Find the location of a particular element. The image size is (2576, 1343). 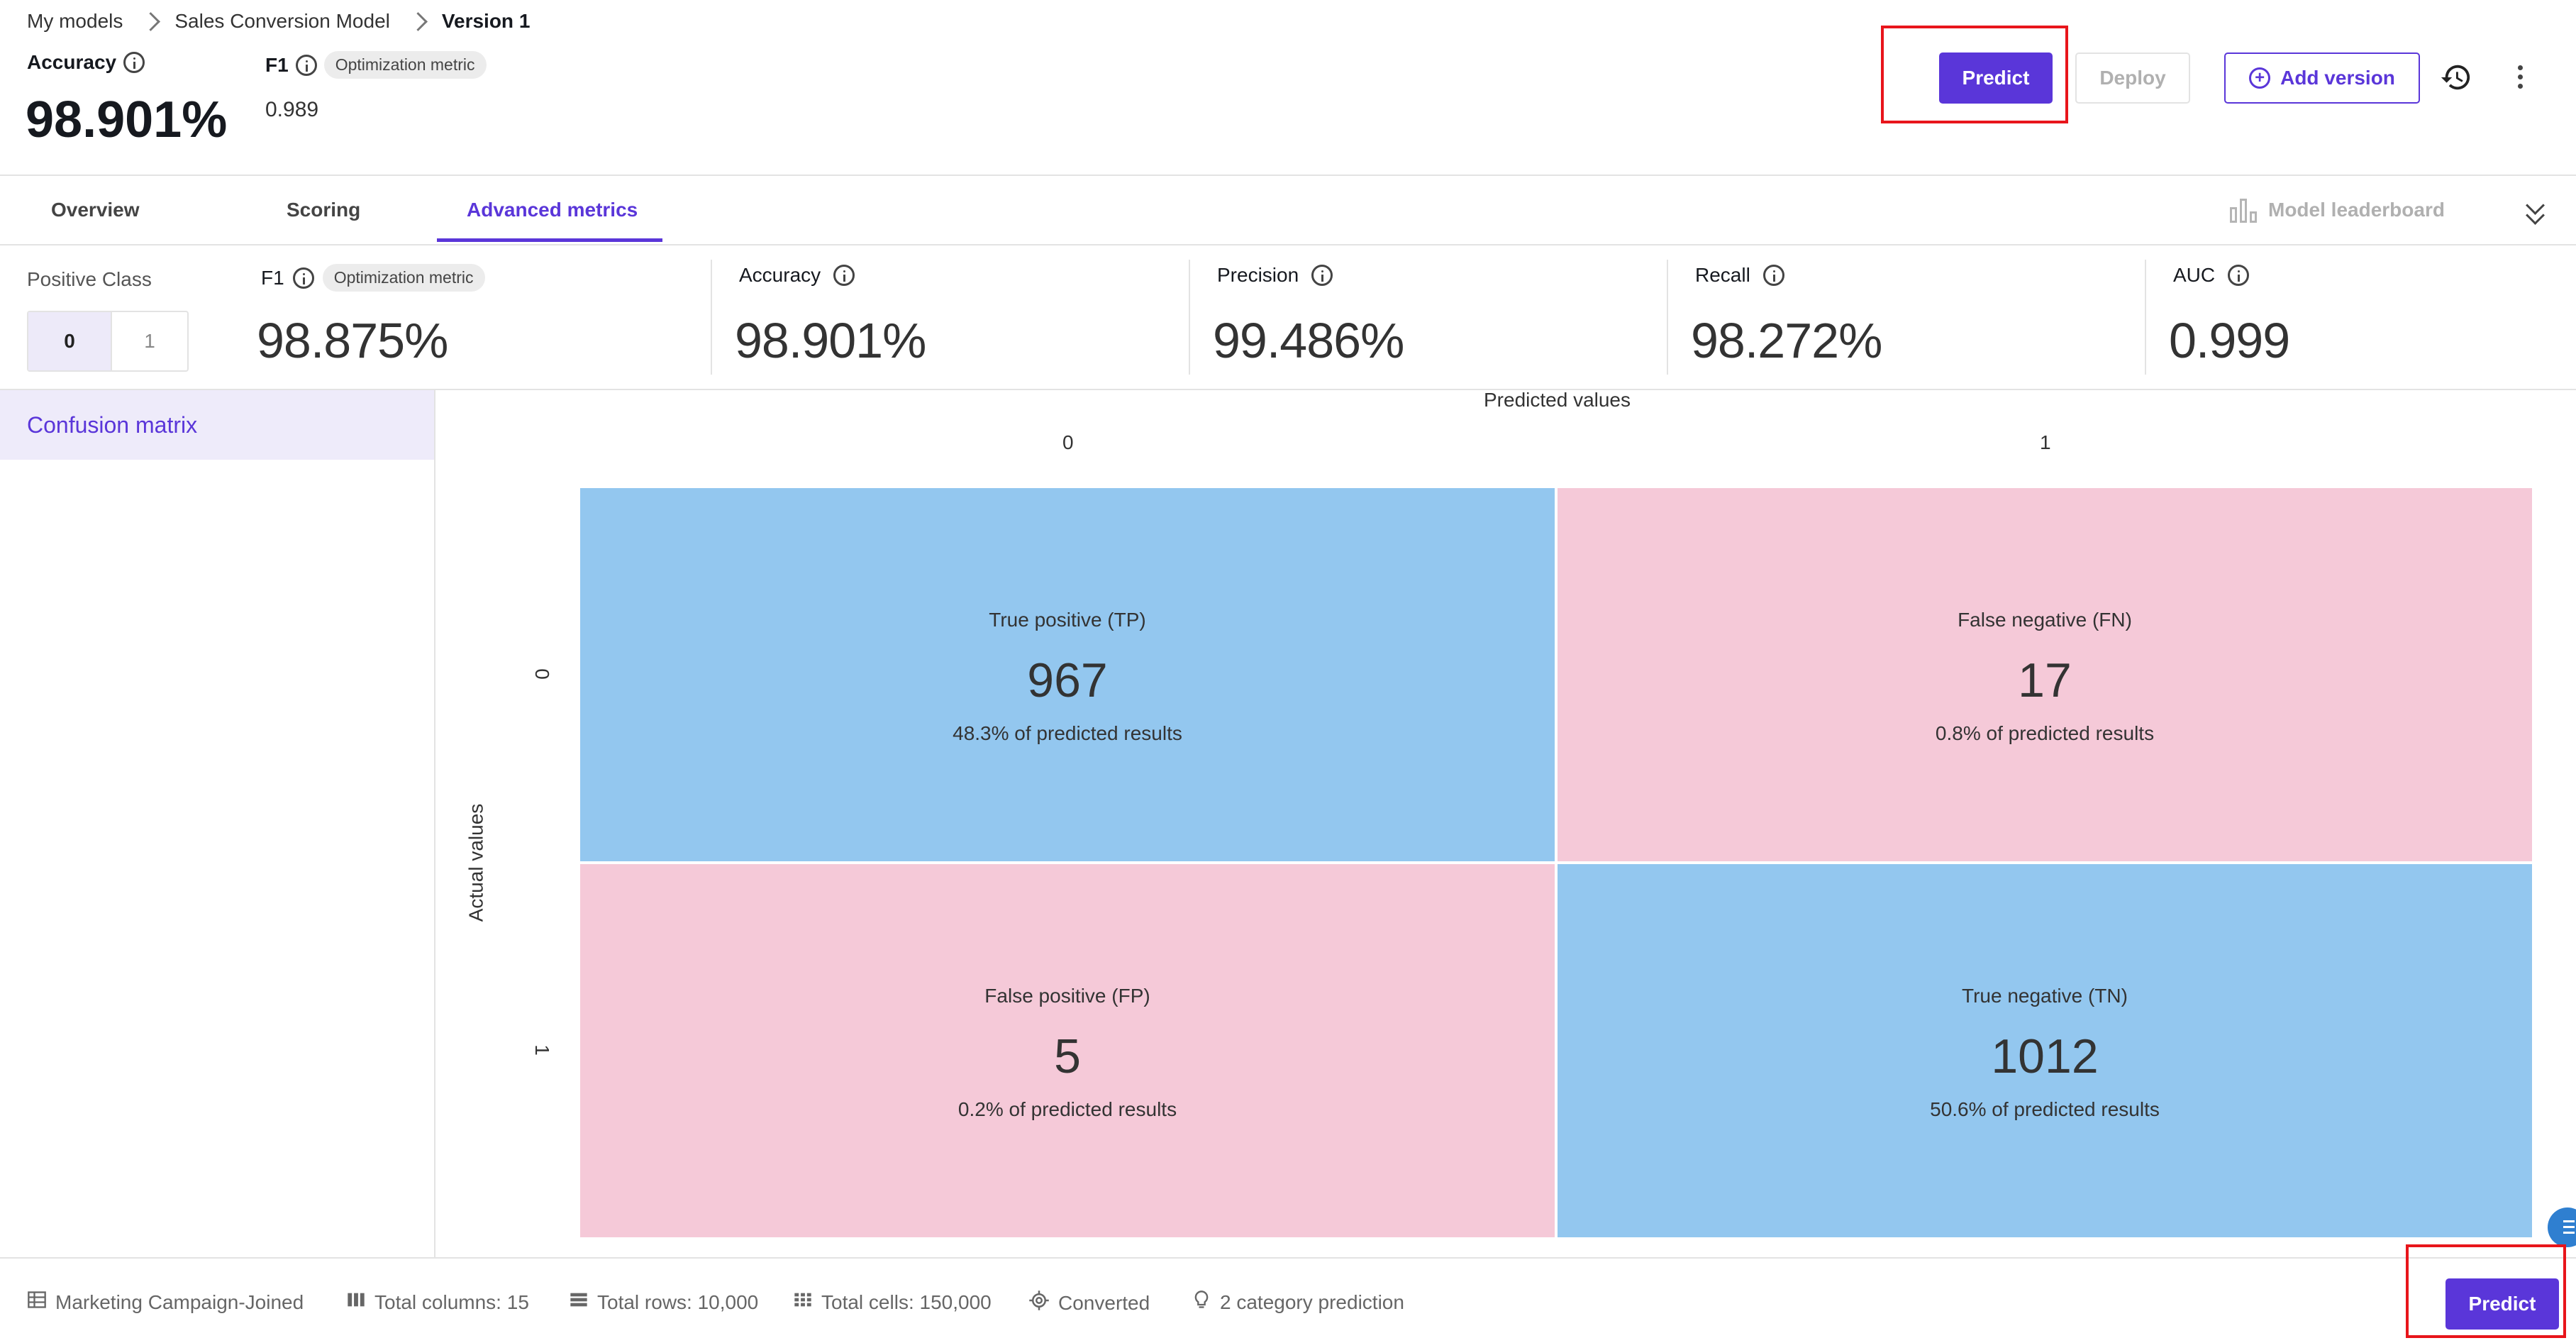

predicted-values-label: Predicted values is located at coordinates (1557, 400).